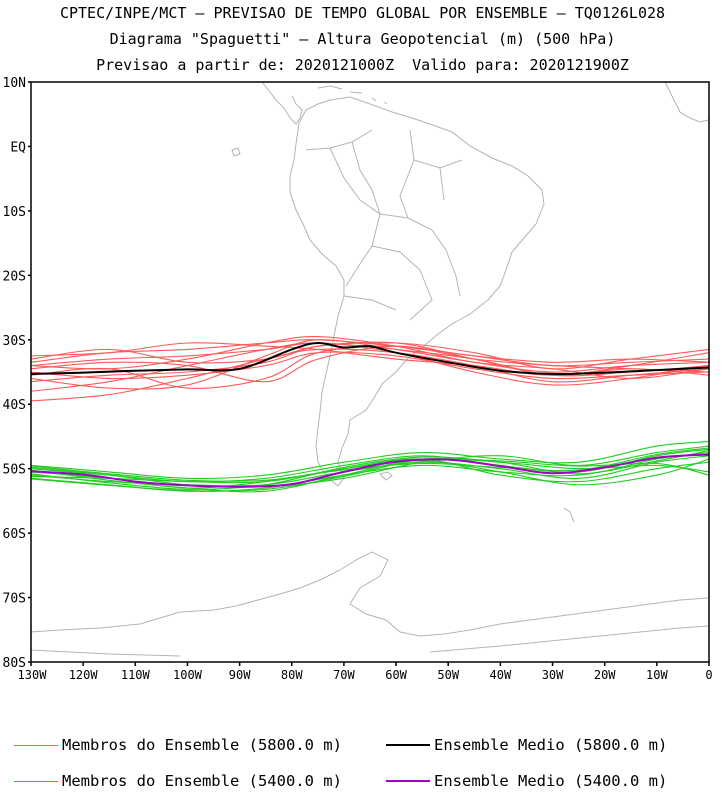 The width and height of the screenshot is (725, 796). What do you see at coordinates (386, 476) in the screenshot?
I see `falkland-islands` at bounding box center [386, 476].